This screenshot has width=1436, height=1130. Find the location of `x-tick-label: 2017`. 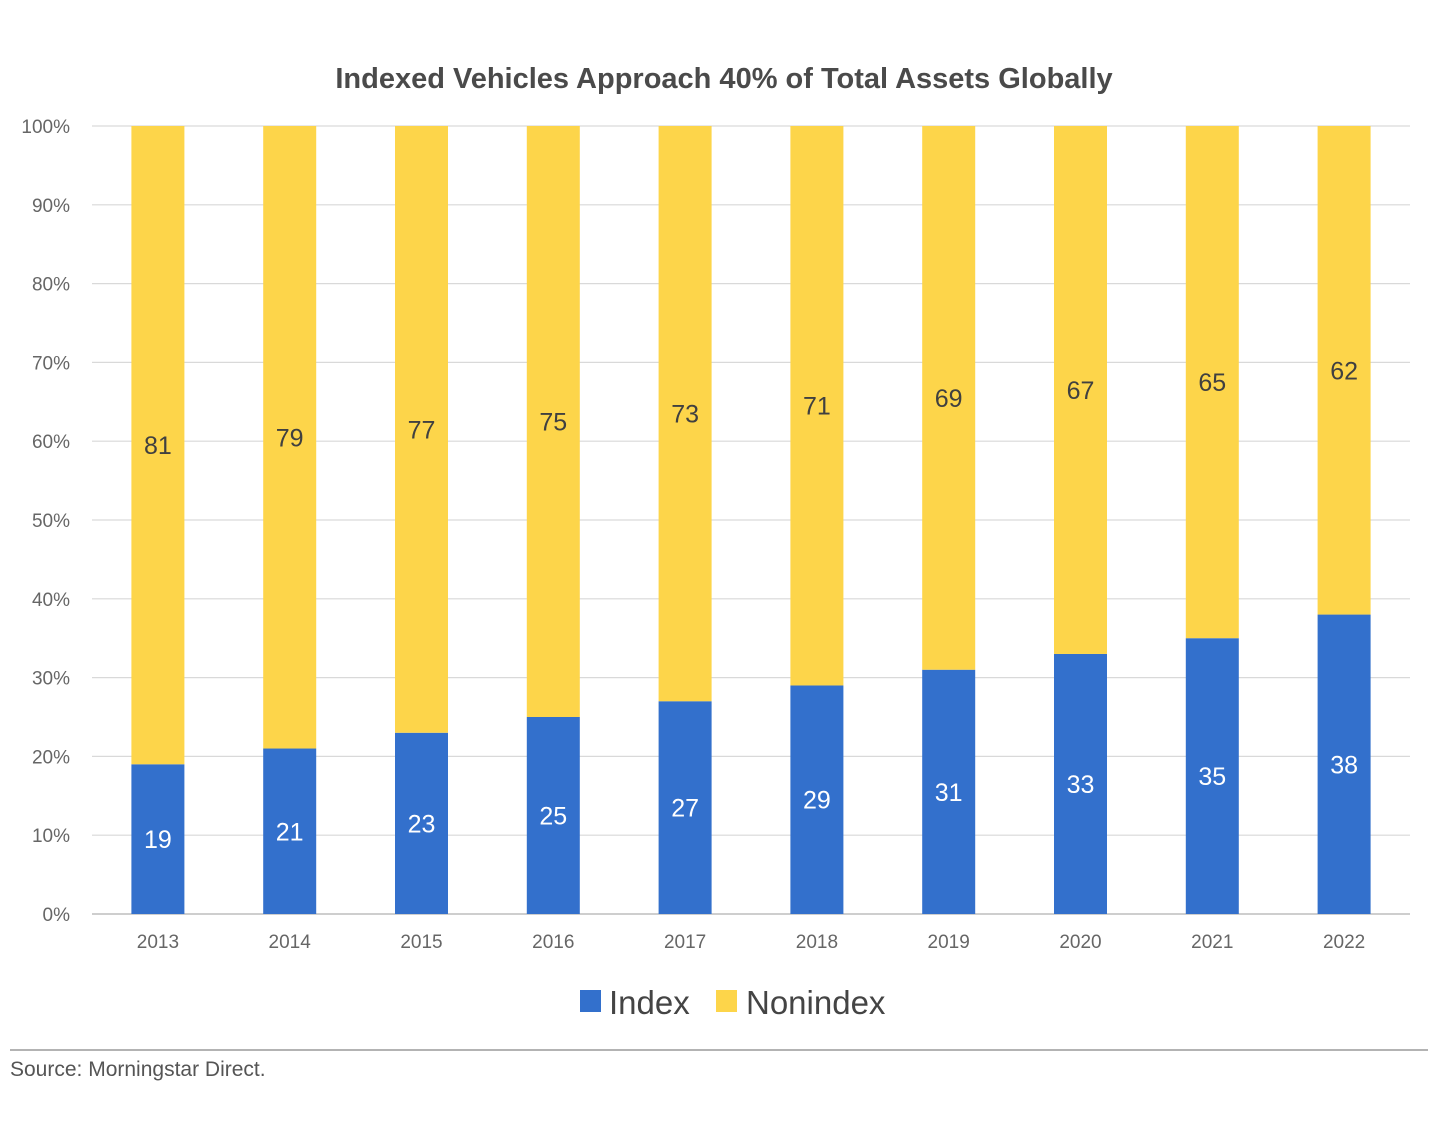

x-tick-label: 2017 is located at coordinates (685, 942).